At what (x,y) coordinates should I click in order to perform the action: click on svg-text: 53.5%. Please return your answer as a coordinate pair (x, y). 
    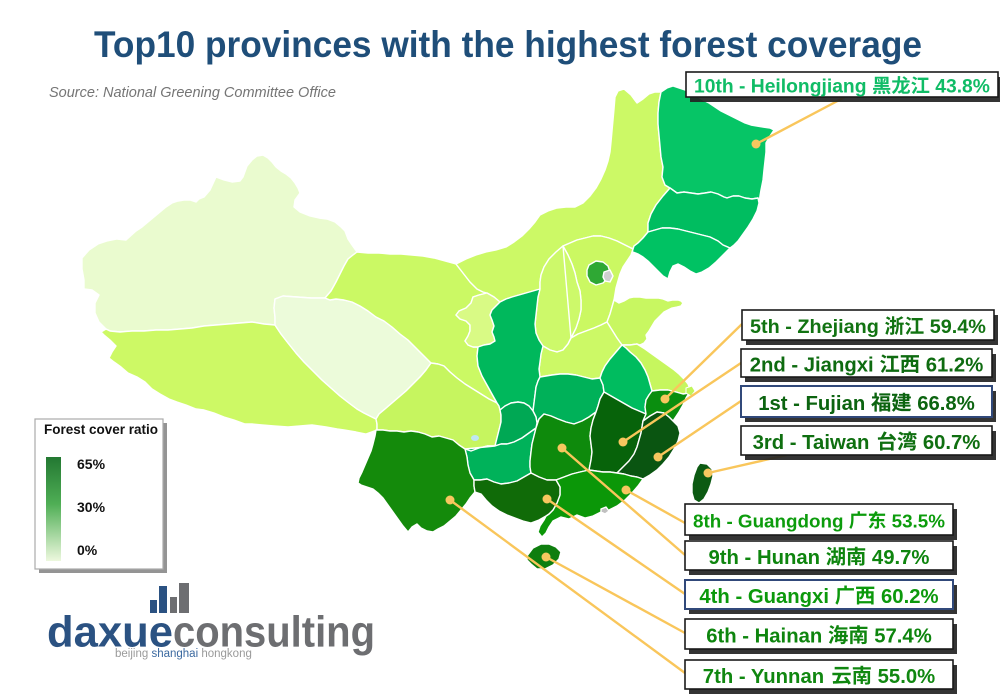
    Looking at the image, I should click on (915, 520).